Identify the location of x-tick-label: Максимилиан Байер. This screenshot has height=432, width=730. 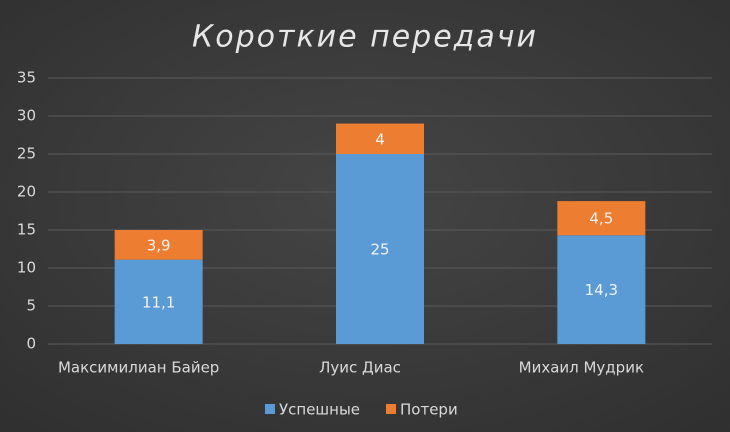
(138, 368).